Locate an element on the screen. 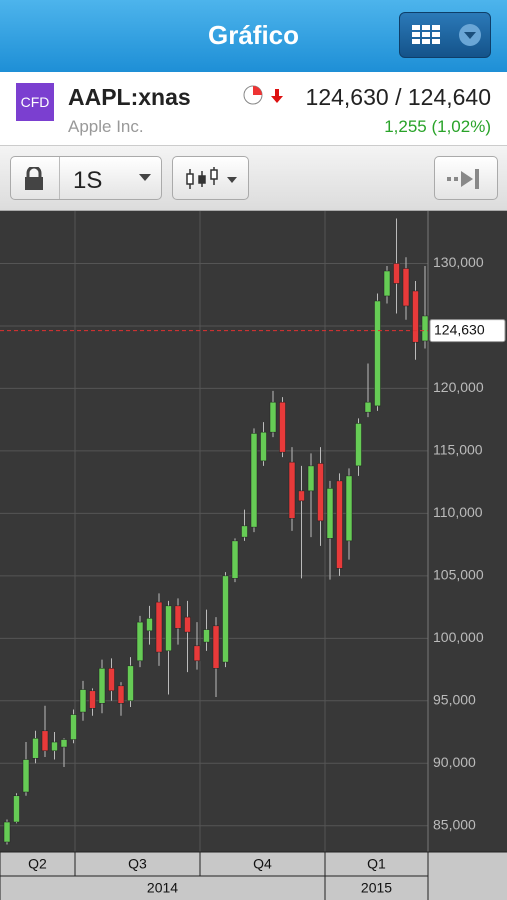  last-price-box is located at coordinates (467, 331).